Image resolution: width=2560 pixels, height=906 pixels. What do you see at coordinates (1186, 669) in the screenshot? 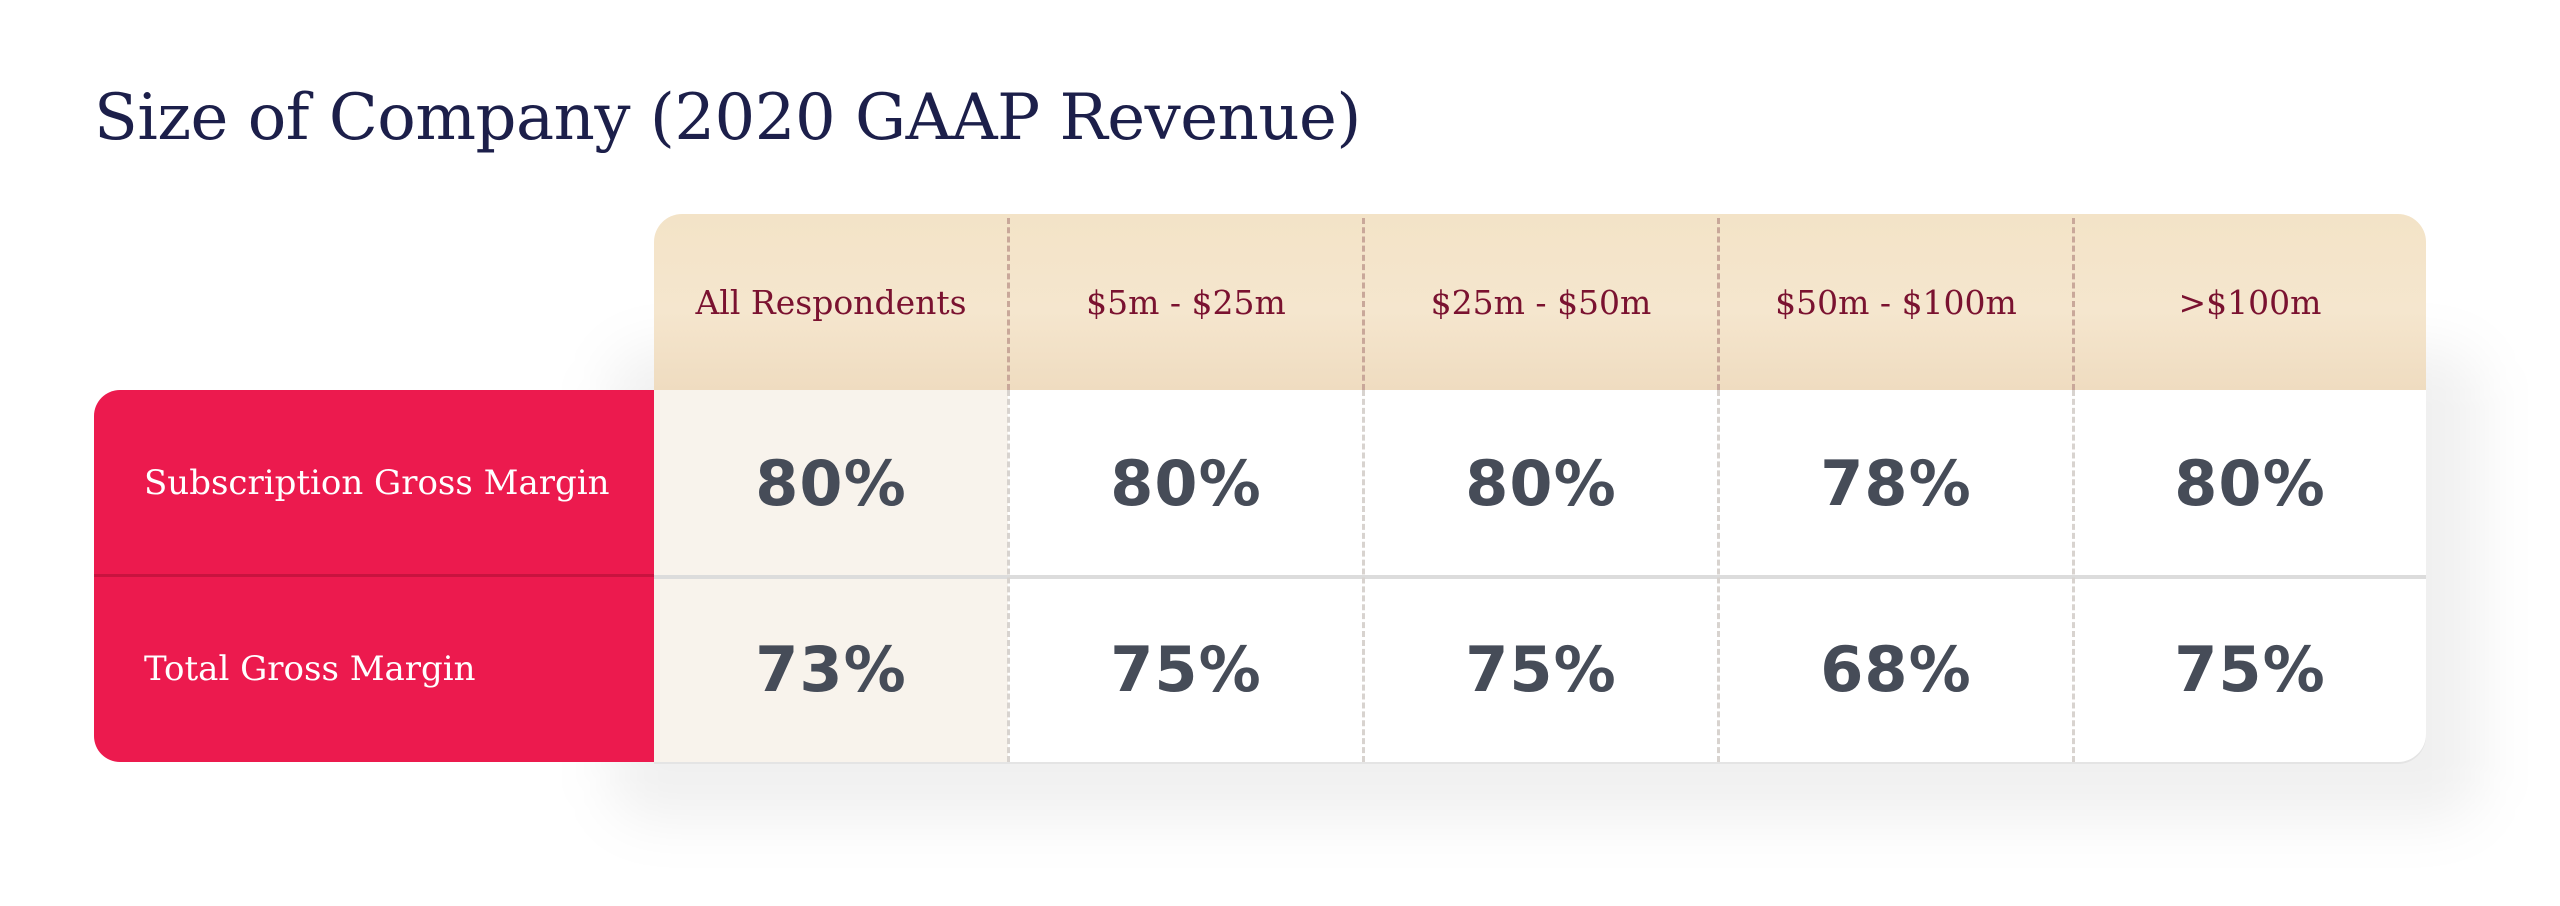
I see `cell-total-5m-25m: 75%` at bounding box center [1186, 669].